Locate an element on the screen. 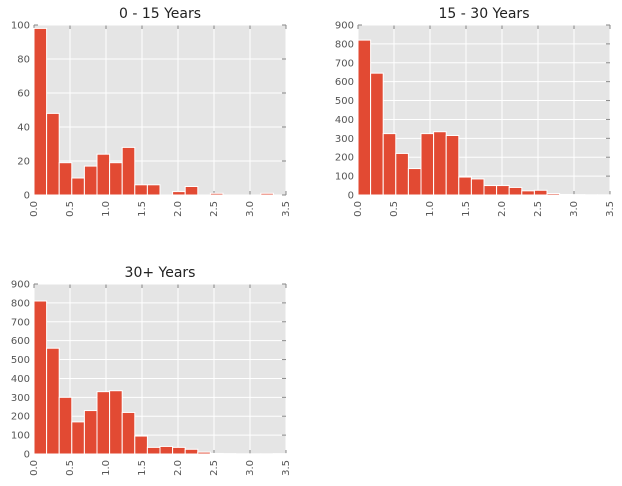 The image size is (622, 486). y-tick-label: 60 is located at coordinates (23, 94).